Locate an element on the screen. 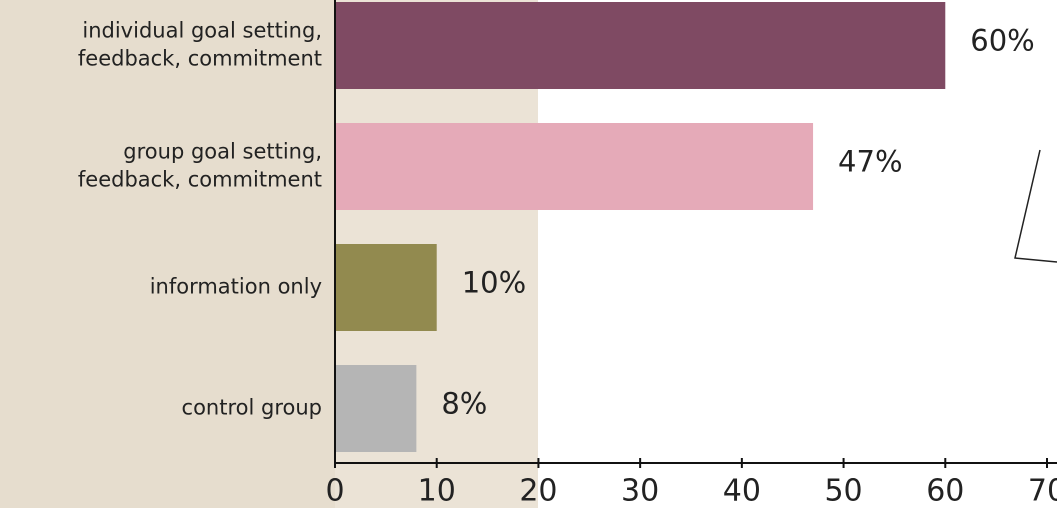  x-tick-label: 60 is located at coordinates (945, 491).